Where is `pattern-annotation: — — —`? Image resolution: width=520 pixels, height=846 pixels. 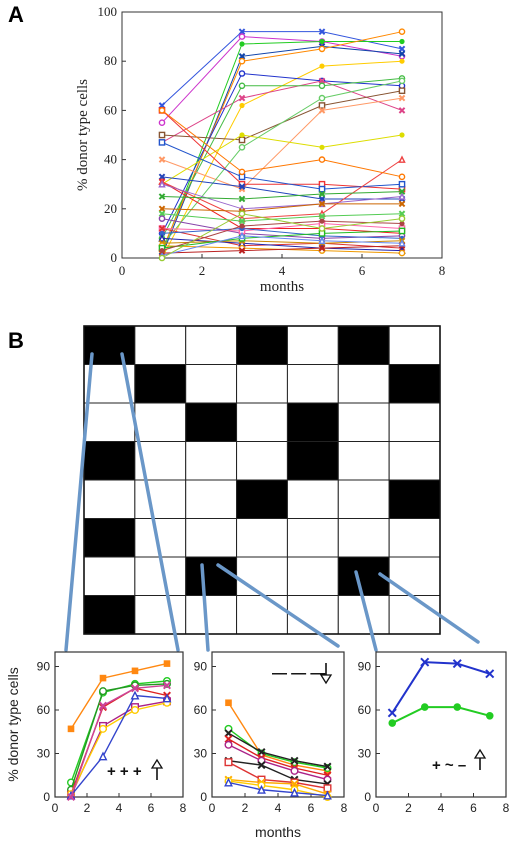 pattern-annotation: — — — is located at coordinates (298, 673).